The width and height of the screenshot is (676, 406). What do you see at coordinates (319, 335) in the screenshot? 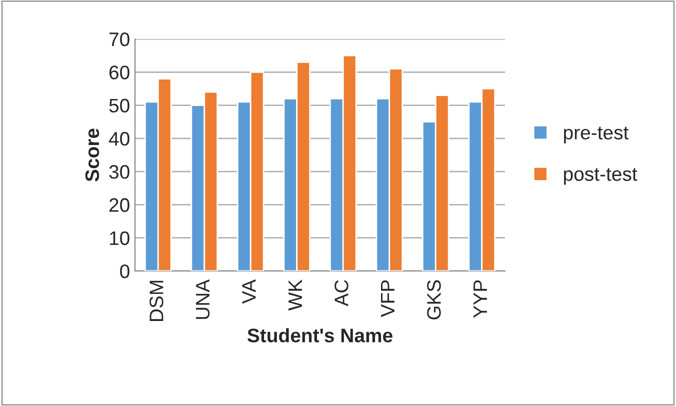
I see `x-axis-title: Student's Name` at bounding box center [319, 335].